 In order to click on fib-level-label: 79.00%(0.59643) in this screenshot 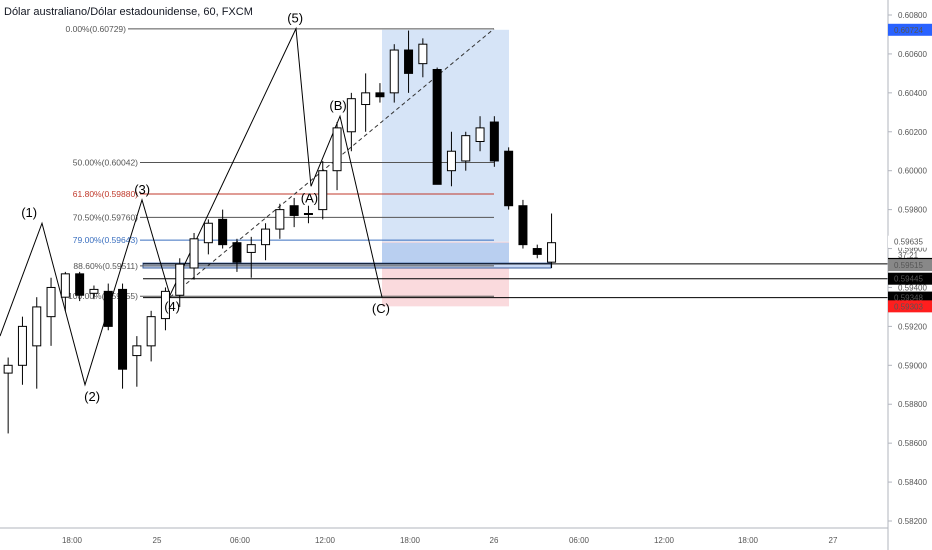, I will do `click(105, 240)`.